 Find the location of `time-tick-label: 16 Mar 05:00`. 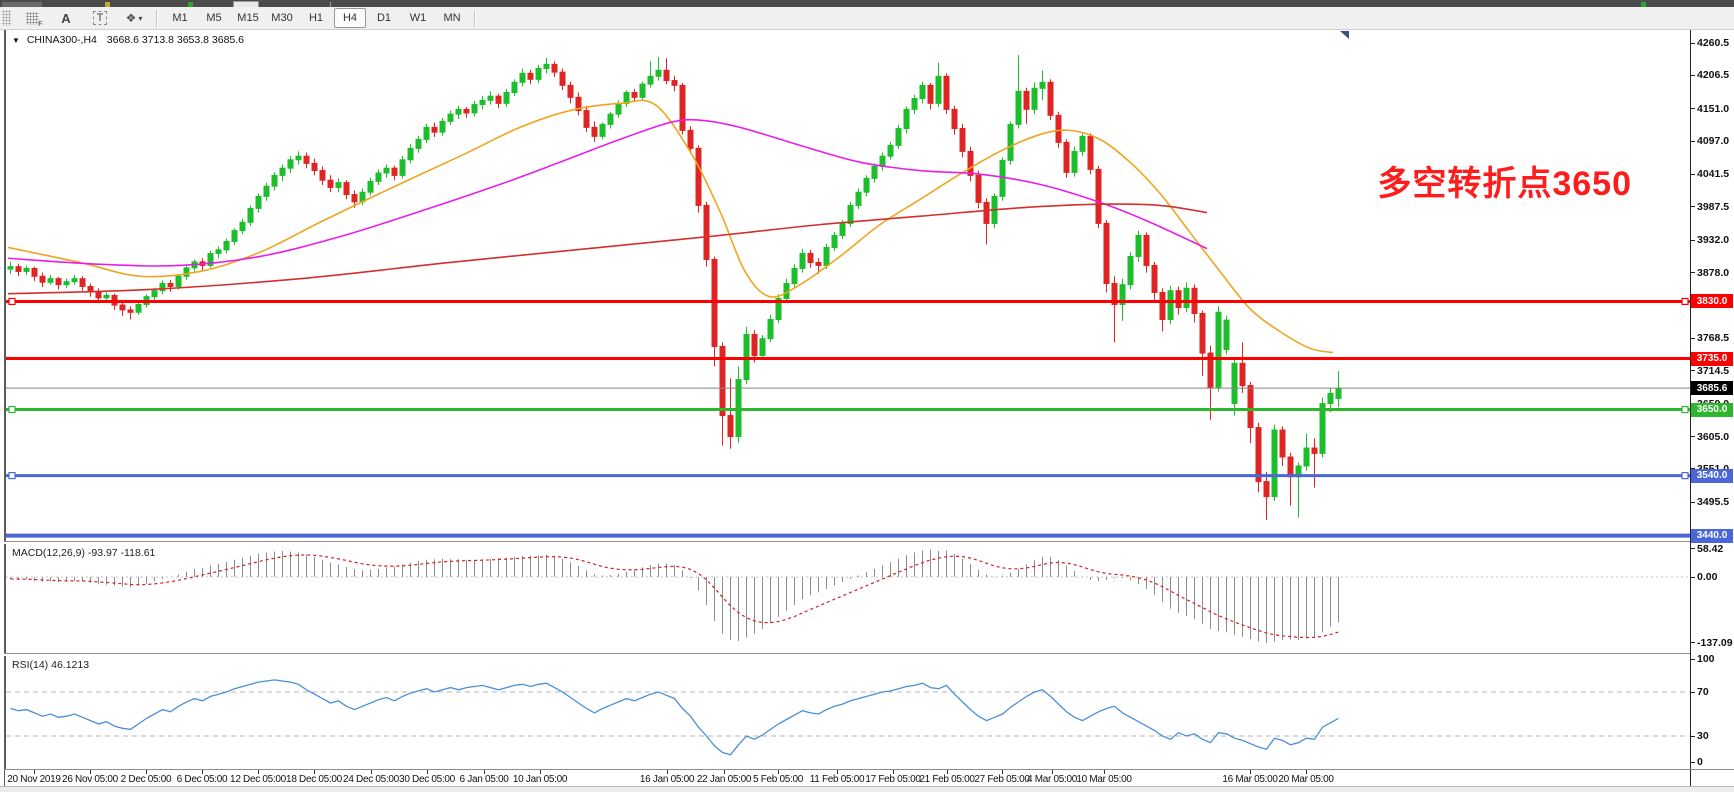

time-tick-label: 16 Mar 05:00 is located at coordinates (1250, 779).